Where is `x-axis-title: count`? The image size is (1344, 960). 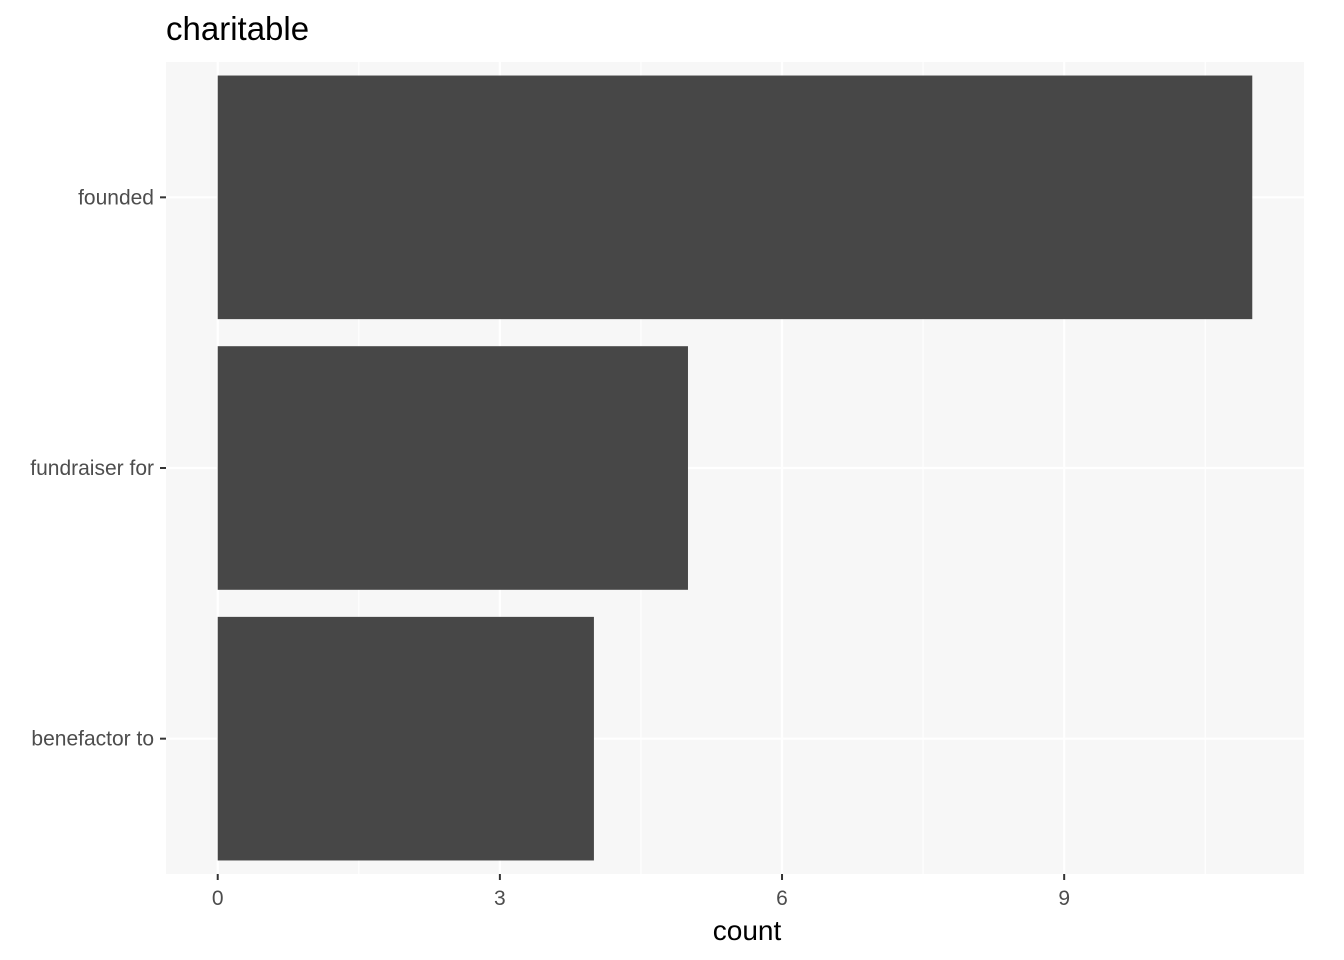
x-axis-title: count is located at coordinates (747, 930).